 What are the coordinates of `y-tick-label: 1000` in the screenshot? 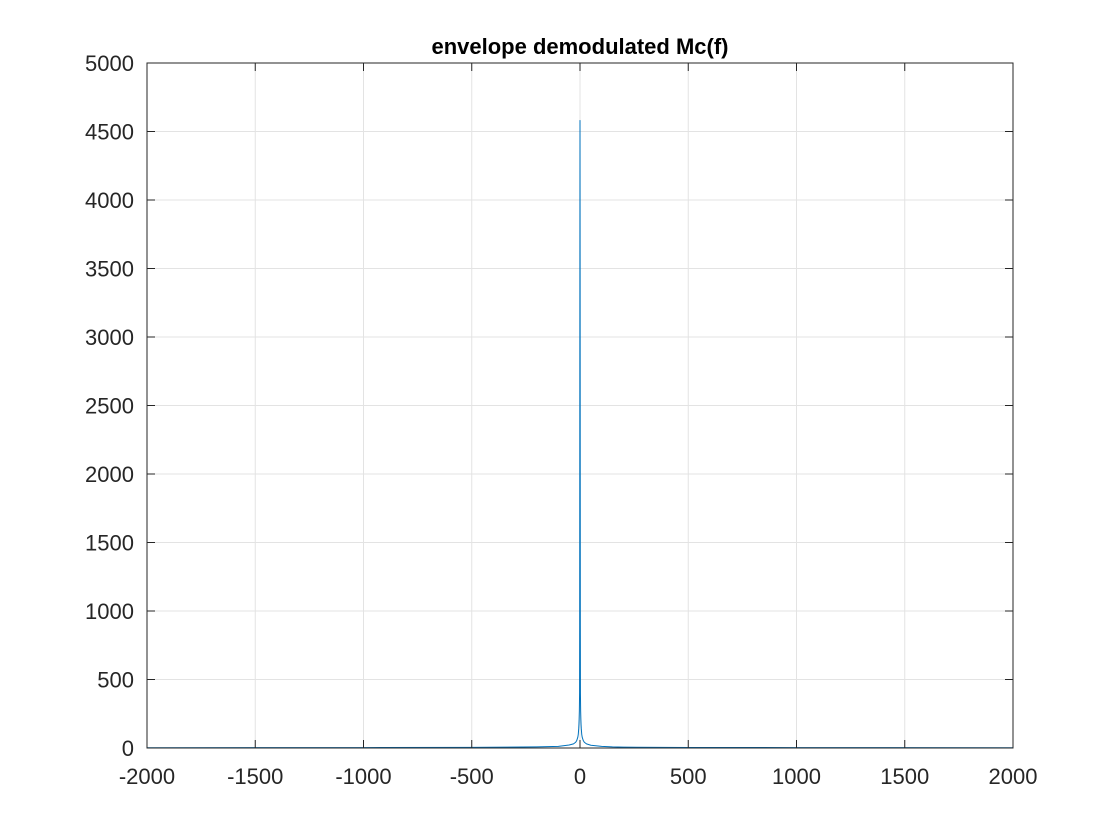 It's located at (109, 611).